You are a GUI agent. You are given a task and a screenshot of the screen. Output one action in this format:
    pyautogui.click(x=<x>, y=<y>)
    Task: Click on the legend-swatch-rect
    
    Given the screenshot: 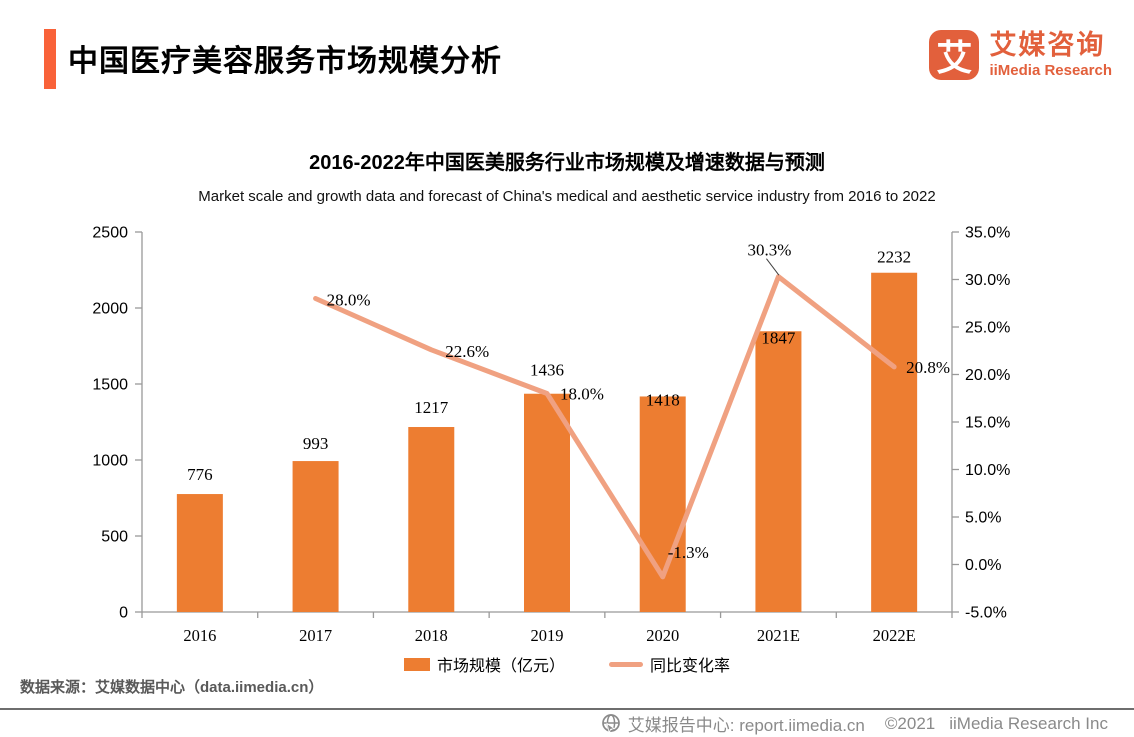 What is the action you would take?
    pyautogui.click(x=416, y=664)
    